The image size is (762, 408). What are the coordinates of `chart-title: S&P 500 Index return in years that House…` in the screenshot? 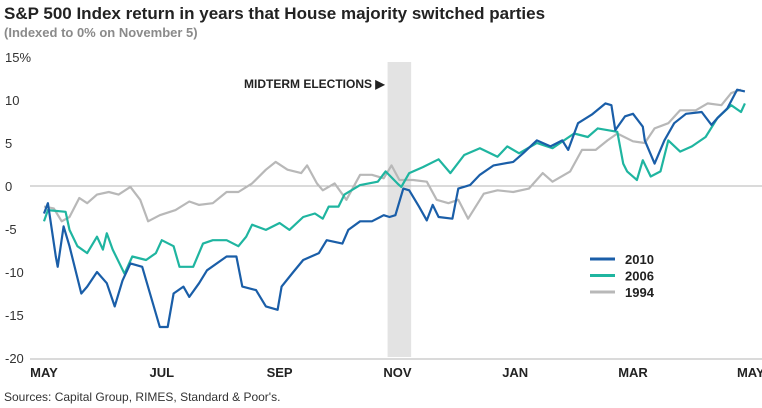 It's located at (275, 13).